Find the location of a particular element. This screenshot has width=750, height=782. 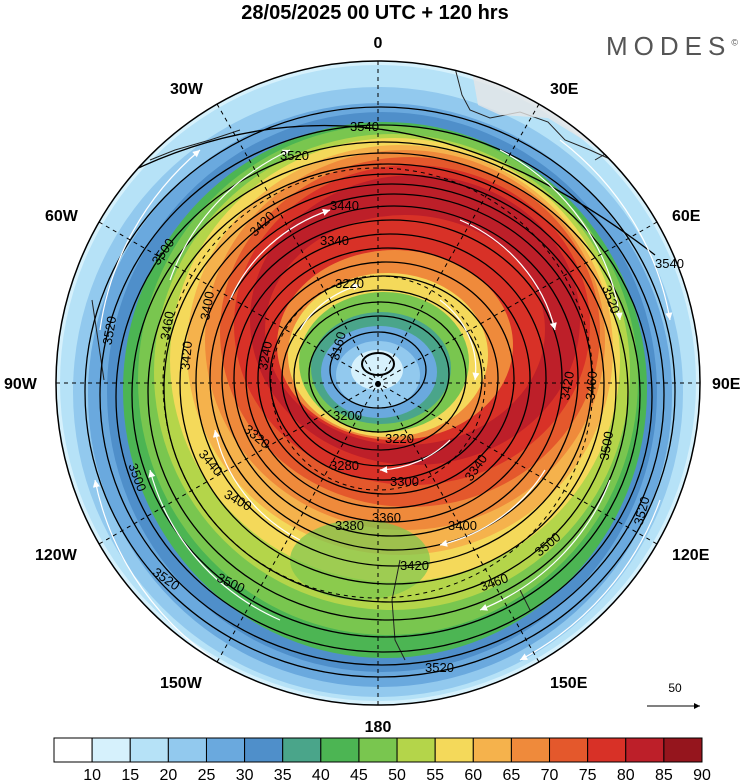

colorbar-tick-label: 65 is located at coordinates (512, 774).